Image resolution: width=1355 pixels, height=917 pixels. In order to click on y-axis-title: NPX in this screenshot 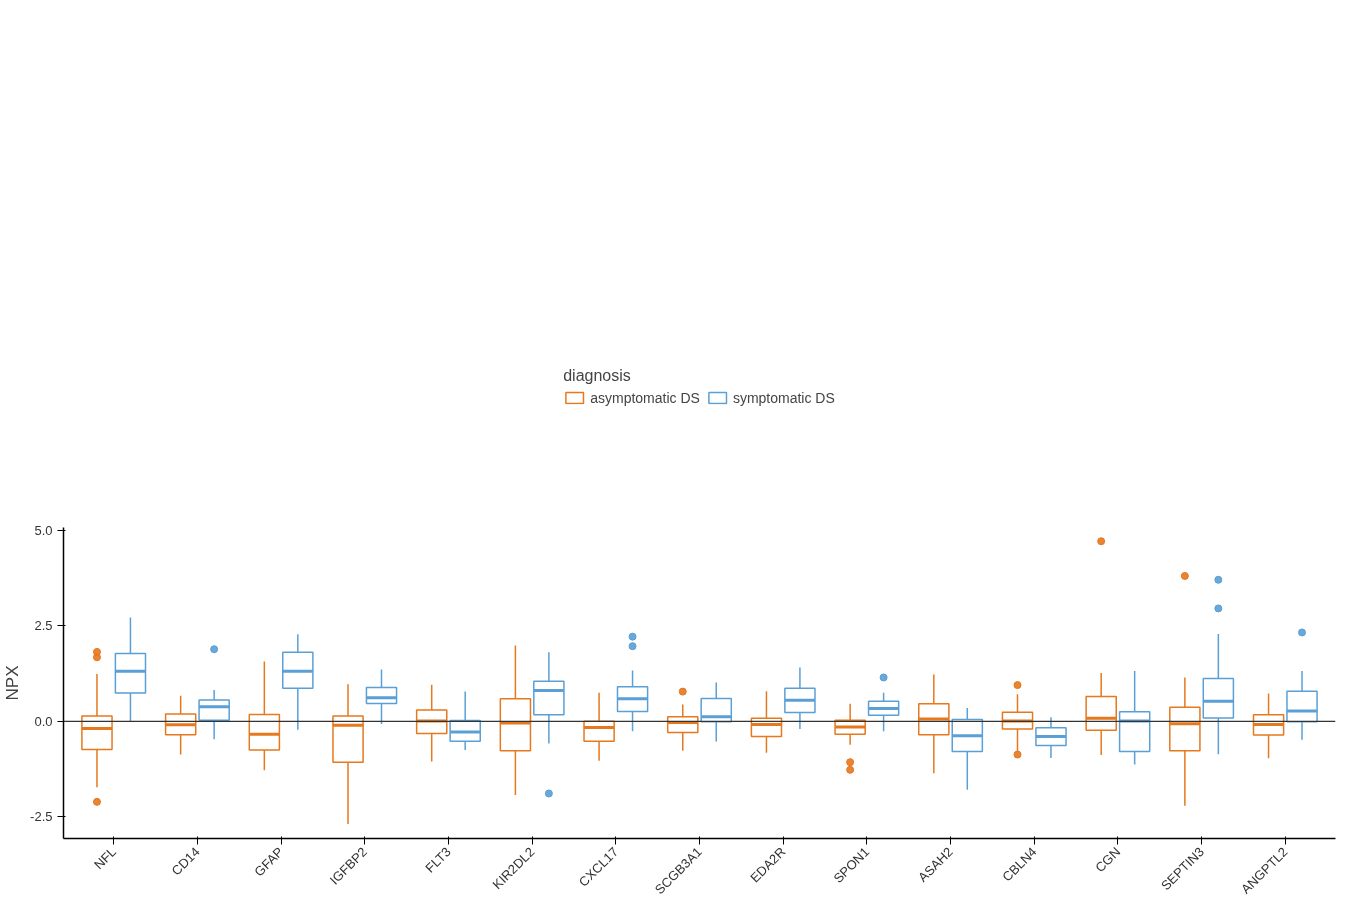, I will do `click(13, 683)`.